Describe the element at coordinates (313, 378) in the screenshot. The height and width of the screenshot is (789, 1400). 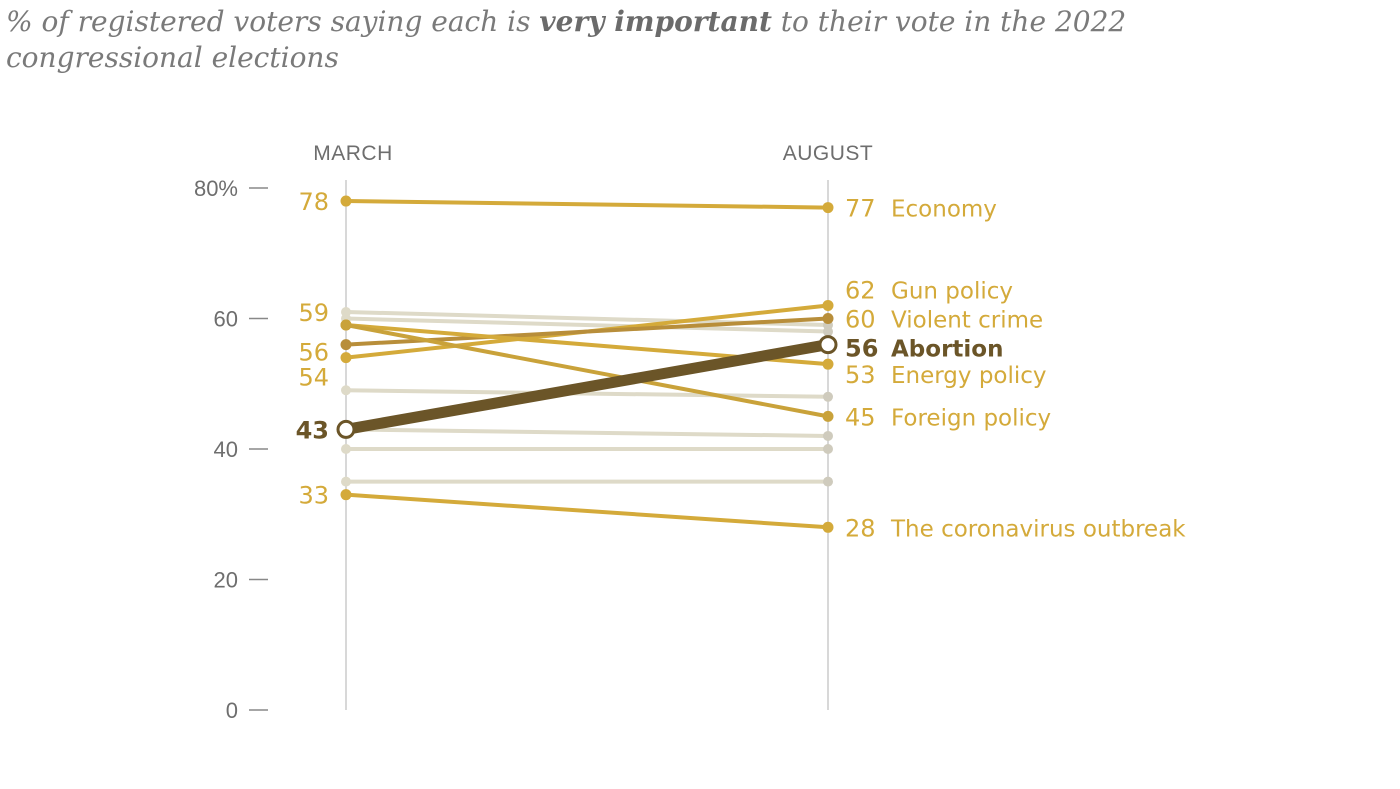
I see `march-value-gun-policy: 54` at that location.